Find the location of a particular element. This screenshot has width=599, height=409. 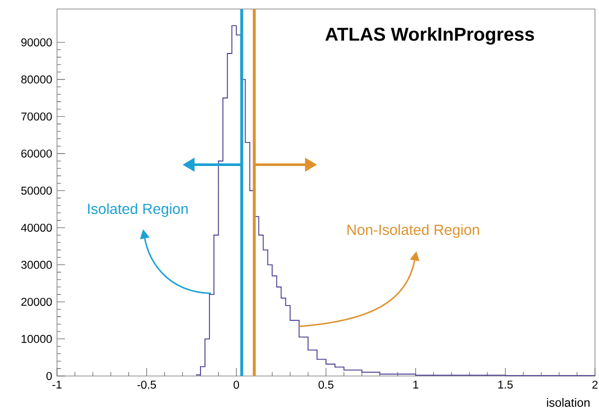

x-tick-label: -1 is located at coordinates (57, 384).